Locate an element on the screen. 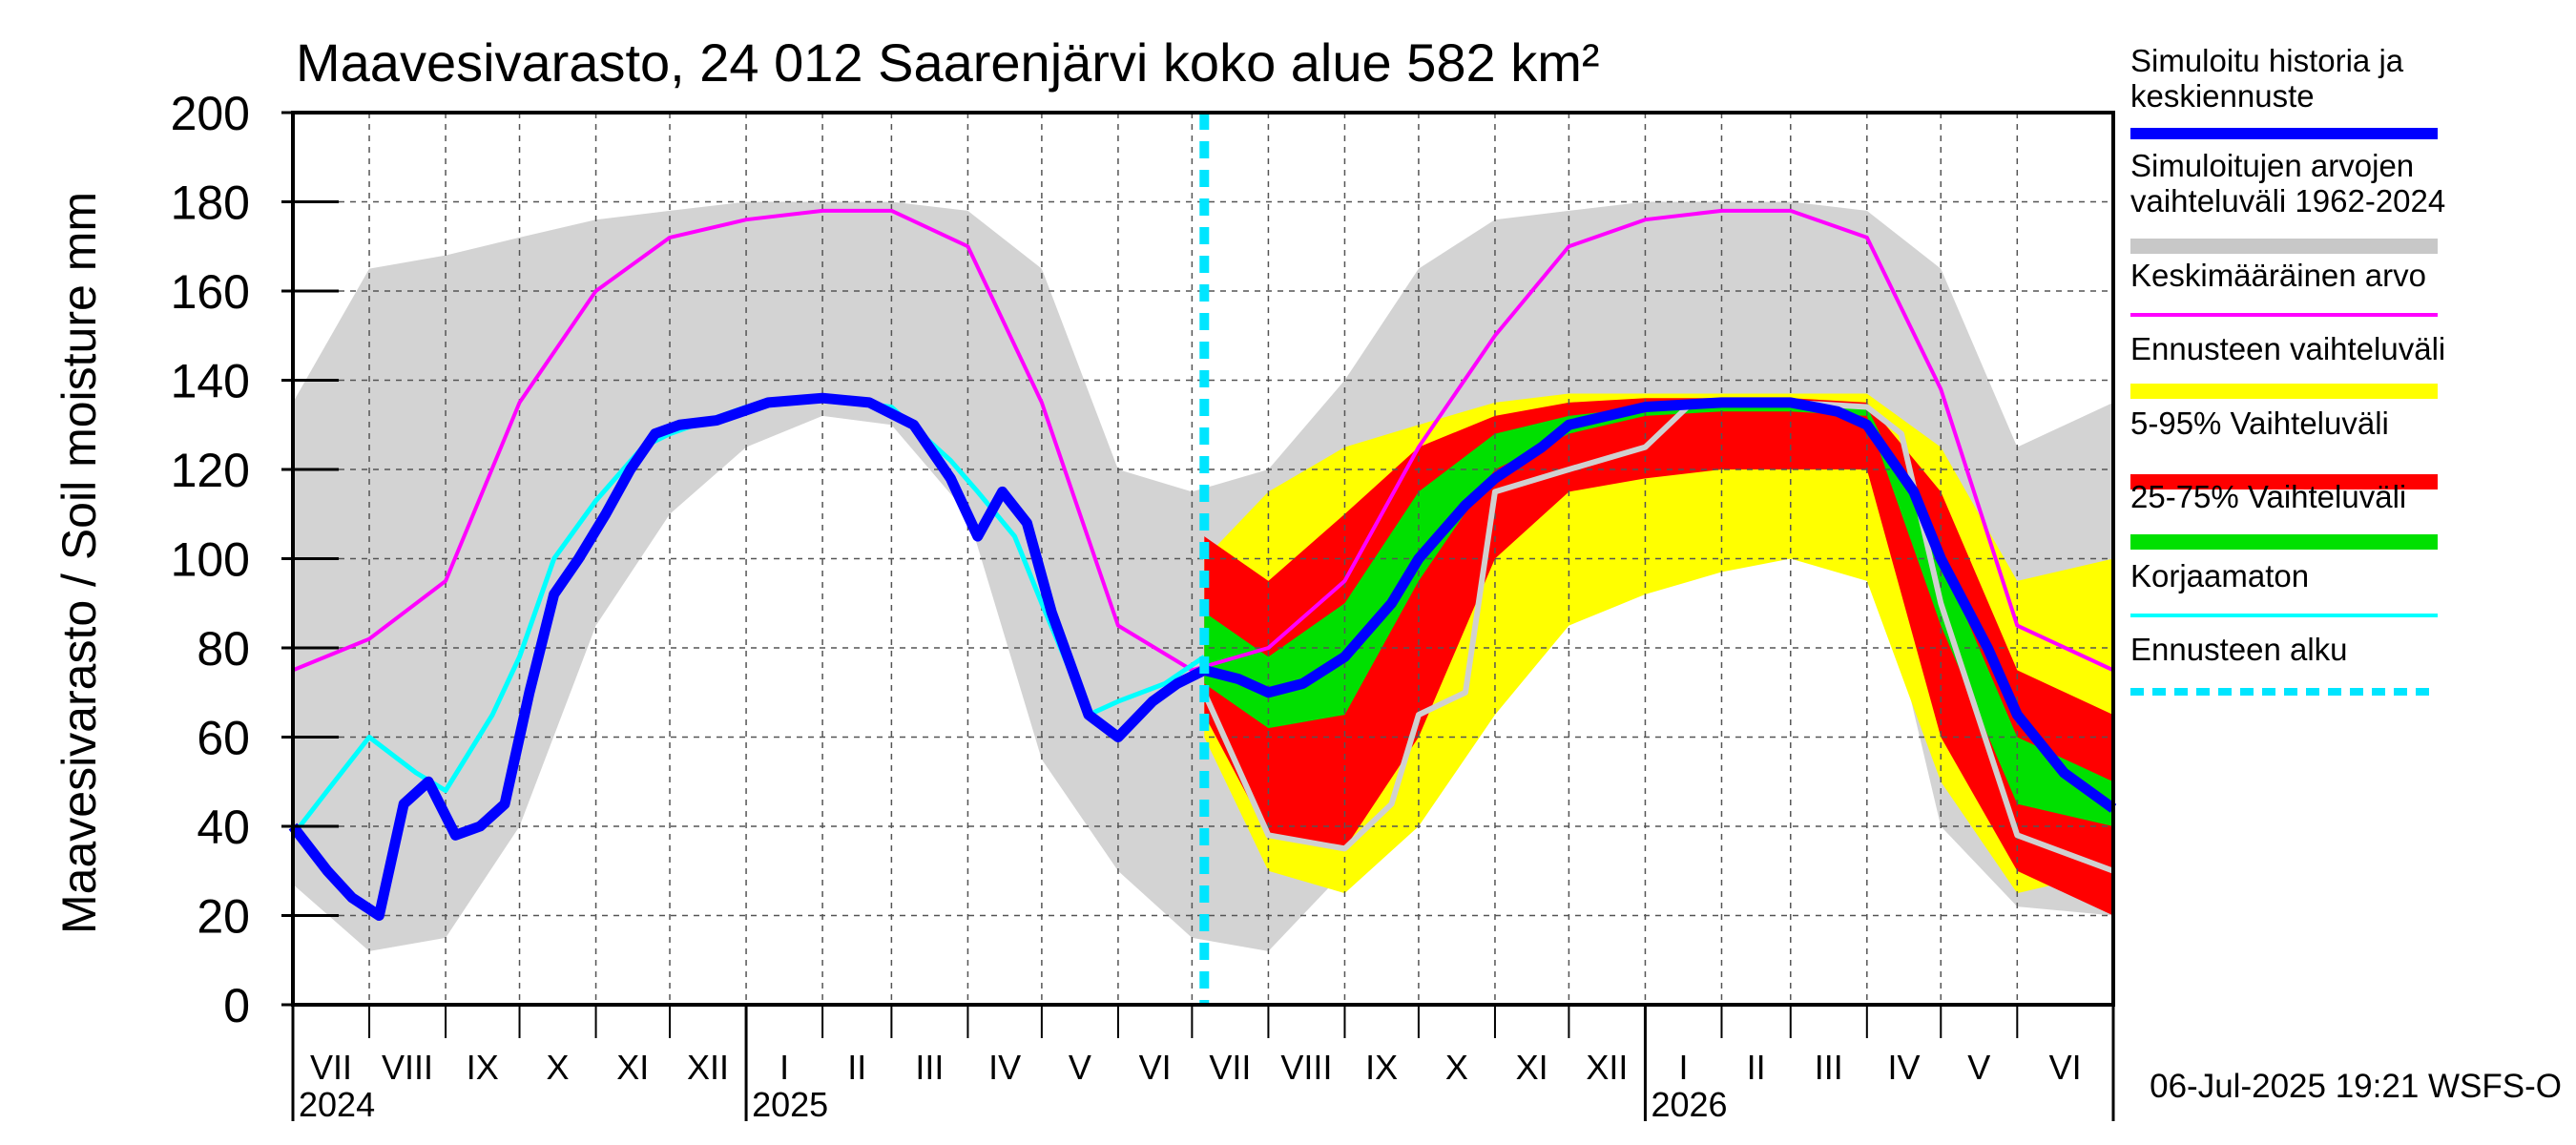 The width and height of the screenshot is (2576, 1145). x-month-label-3: X is located at coordinates (558, 1068).